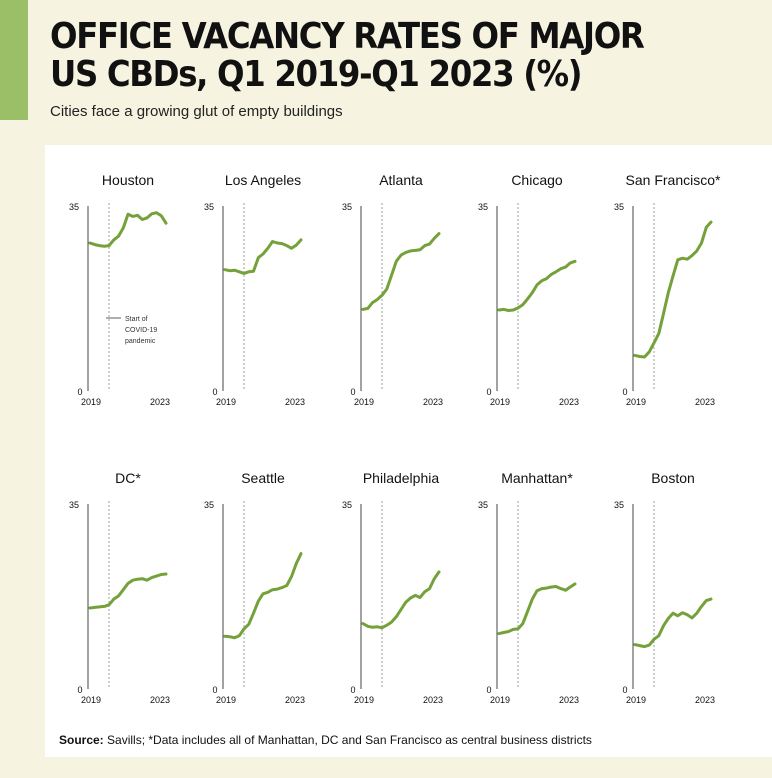 The width and height of the screenshot is (772, 778). I want to click on y-tick-max-dc: 35, so click(74, 505).